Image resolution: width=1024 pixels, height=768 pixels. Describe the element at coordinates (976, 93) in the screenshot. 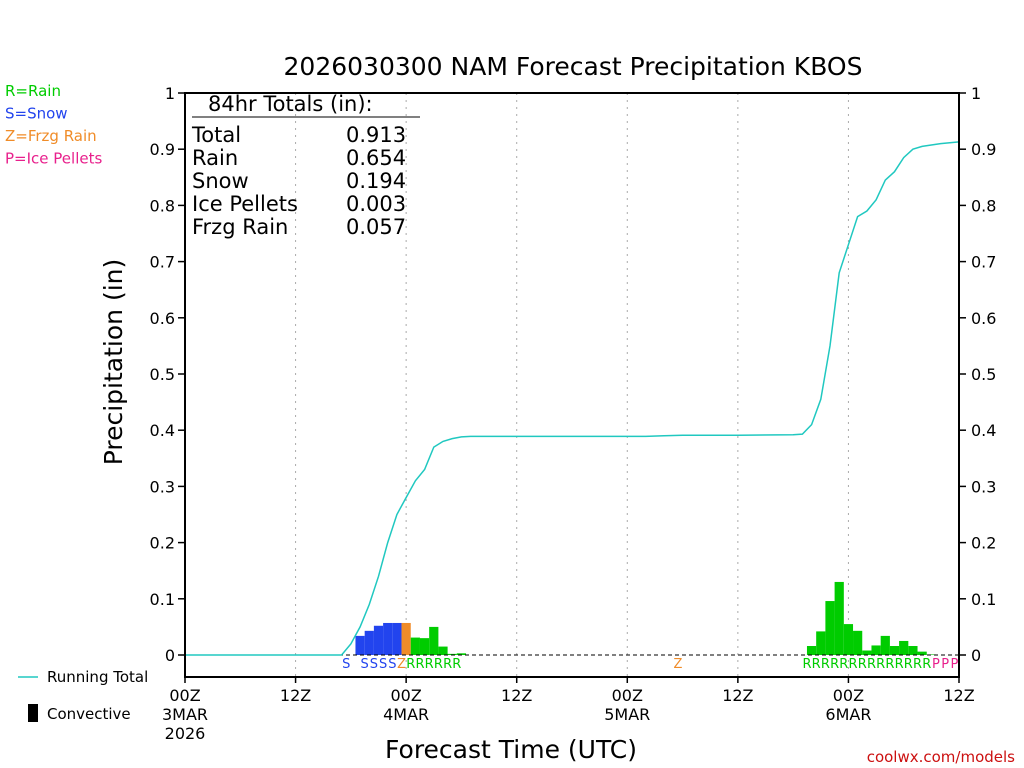

I see `y-tick-label-right: 1` at that location.